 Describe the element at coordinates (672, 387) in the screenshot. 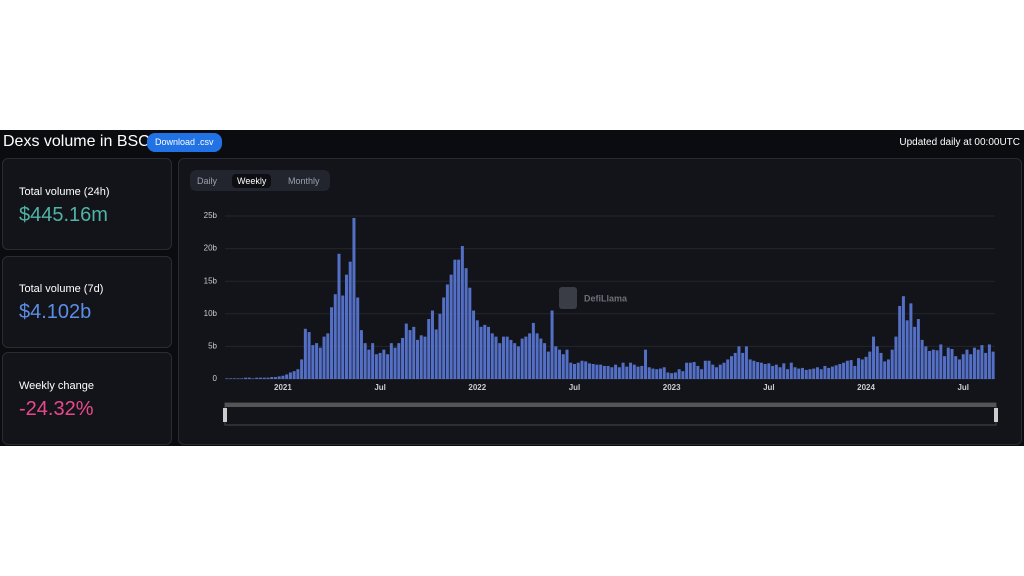

I see `x-tick-label: 2023` at that location.